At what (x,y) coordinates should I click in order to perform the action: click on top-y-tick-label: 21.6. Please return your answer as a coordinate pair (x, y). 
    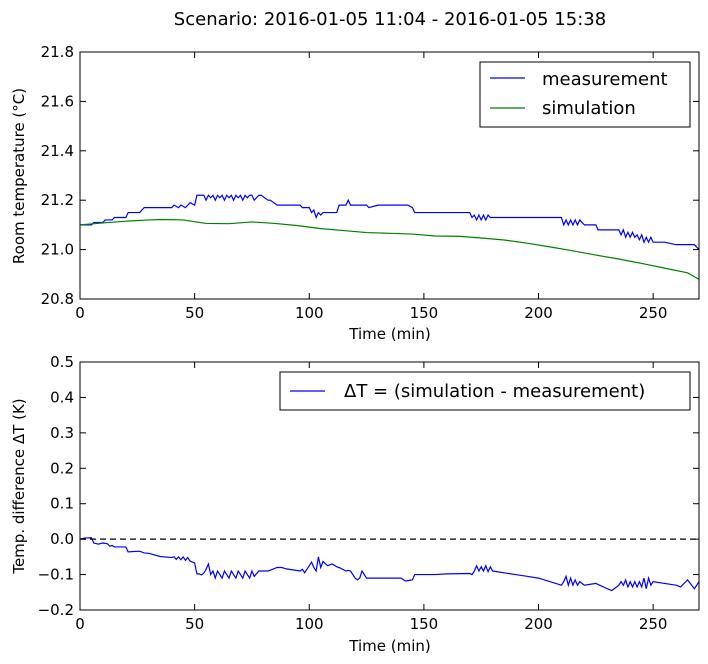
    Looking at the image, I should click on (57, 101).